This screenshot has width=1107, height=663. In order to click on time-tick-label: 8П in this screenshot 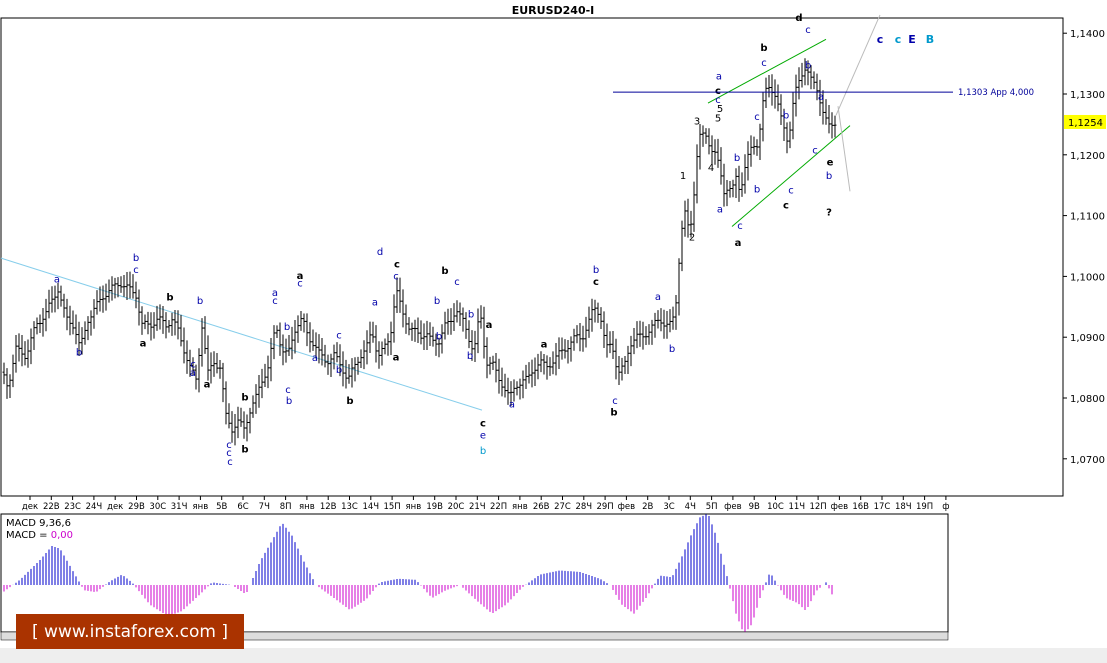, I will do `click(286, 507)`.